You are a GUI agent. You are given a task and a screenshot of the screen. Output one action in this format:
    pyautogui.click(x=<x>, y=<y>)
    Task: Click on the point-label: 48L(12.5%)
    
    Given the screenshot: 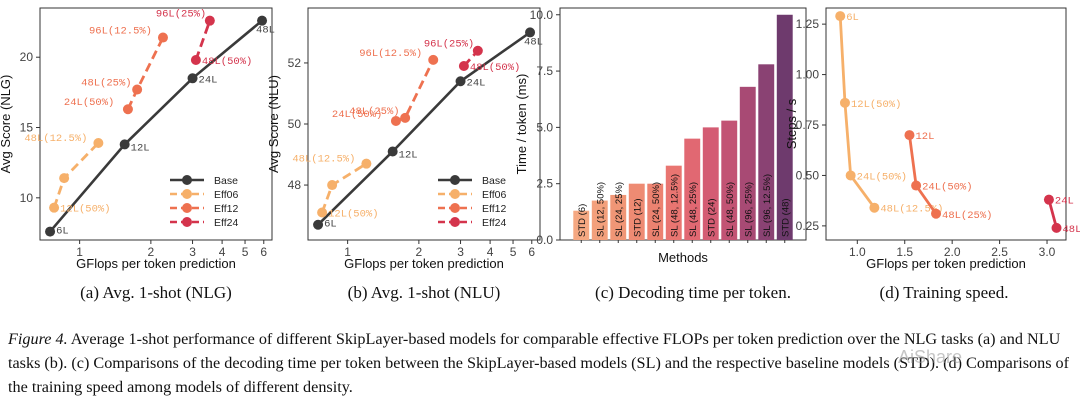 What is the action you would take?
    pyautogui.click(x=323, y=160)
    